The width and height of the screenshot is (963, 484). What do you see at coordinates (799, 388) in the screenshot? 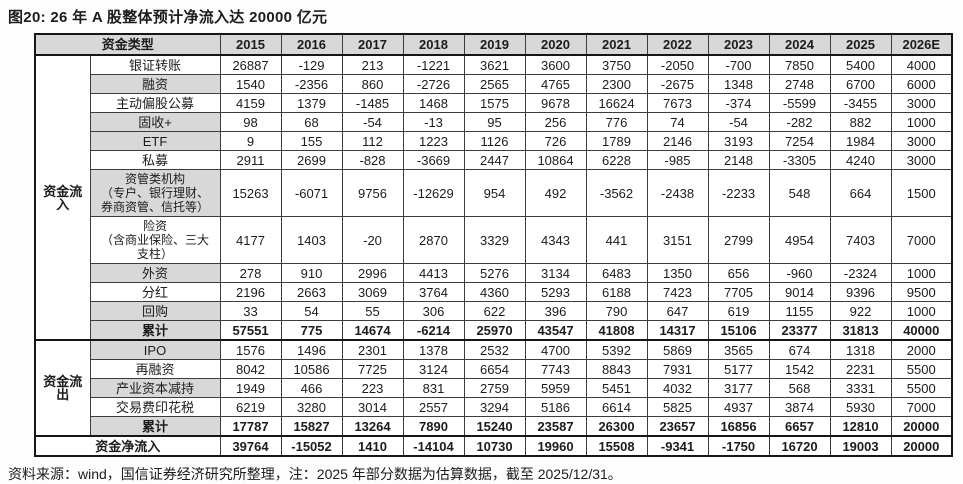
I see `value-cell: 568` at bounding box center [799, 388].